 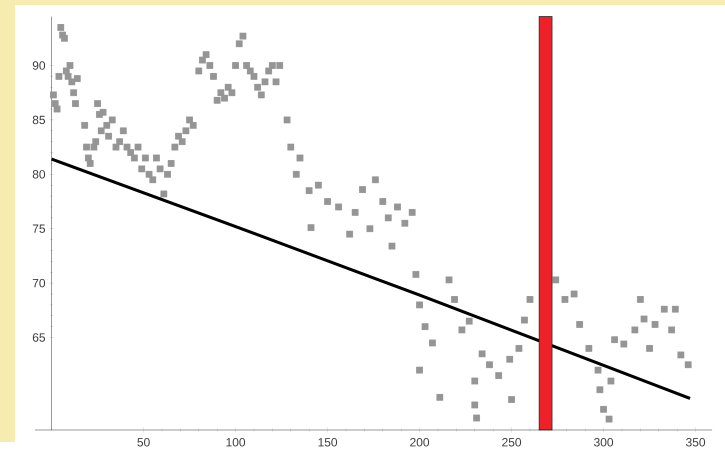 What do you see at coordinates (39, 65) in the screenshot?
I see `y-tick-label: 90` at bounding box center [39, 65].